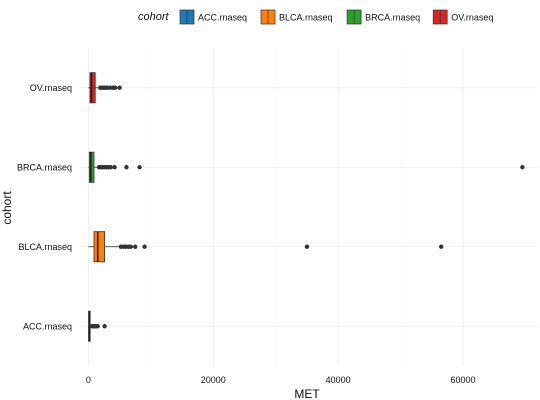 The height and width of the screenshot is (400, 540). Describe the element at coordinates (463, 380) in the screenshot. I see `x-tick-label: 60000` at that location.